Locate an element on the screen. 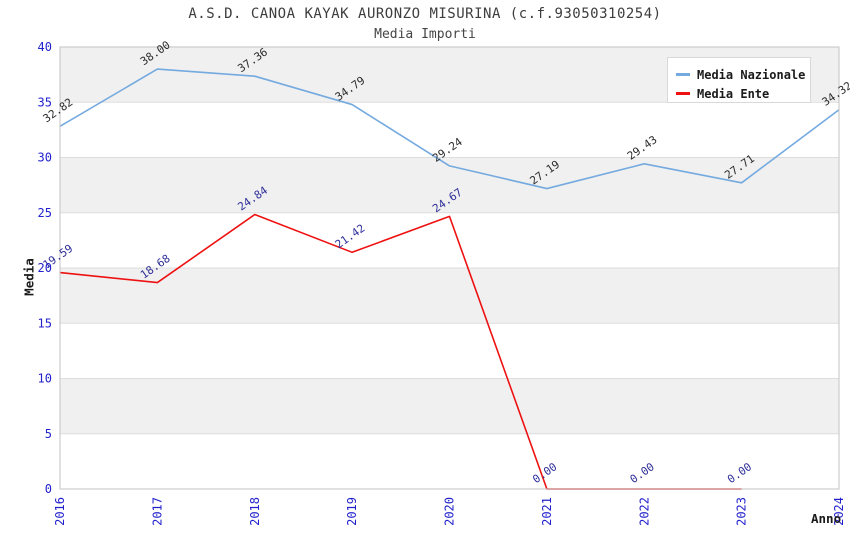  media-ente-line-swatch is located at coordinates (683, 93).